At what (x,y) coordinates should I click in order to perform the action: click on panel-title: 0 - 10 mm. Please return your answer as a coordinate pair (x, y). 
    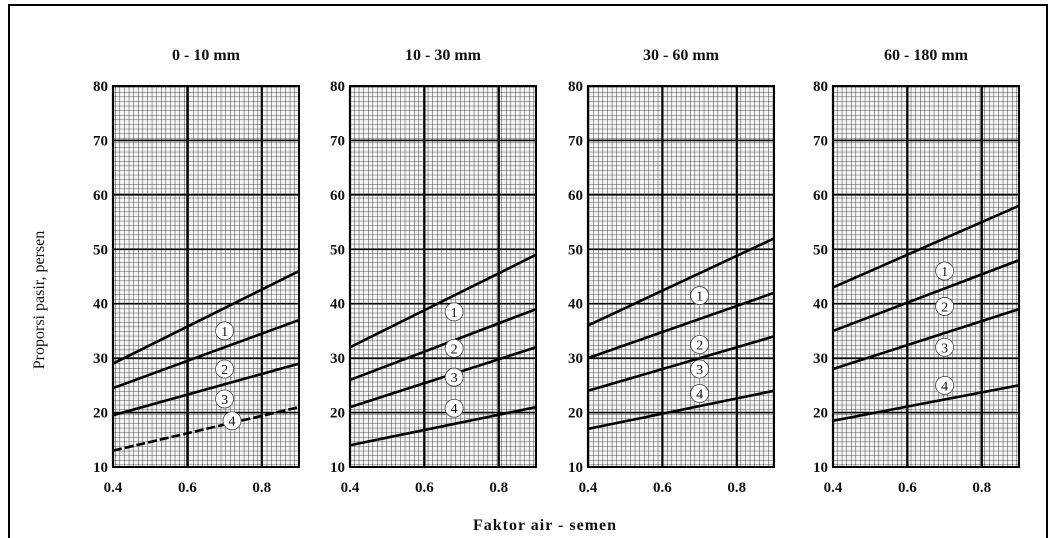
    Looking at the image, I should click on (206, 55).